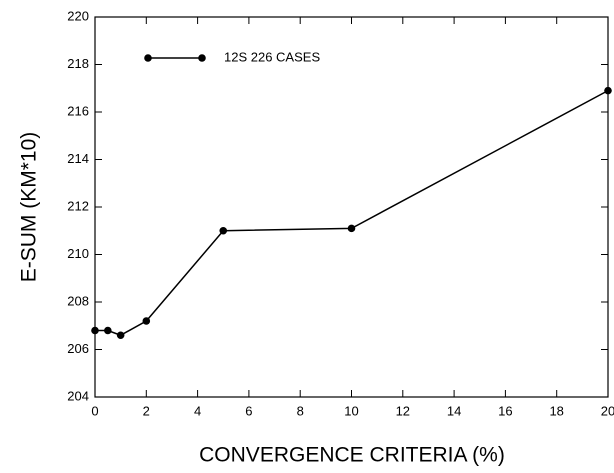 The image size is (614, 473). What do you see at coordinates (248, 410) in the screenshot?
I see `x-tick-label: 6` at bounding box center [248, 410].